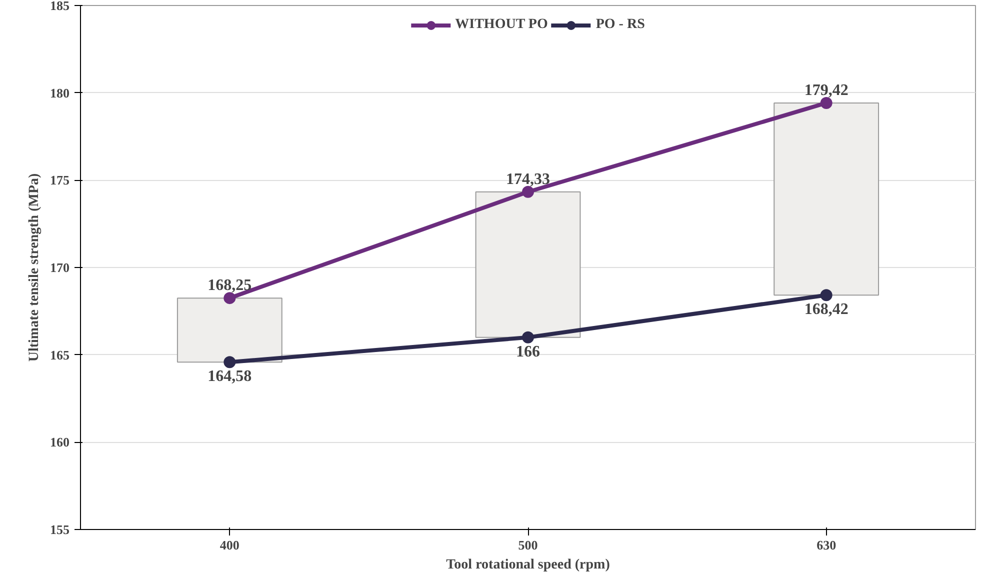  I want to click on y-tick-label: 165, so click(60, 354).